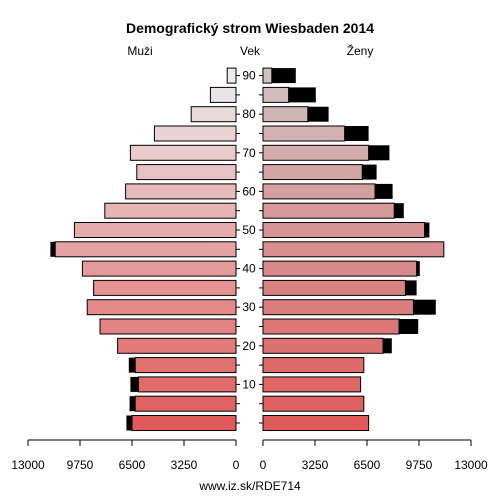 The image size is (500, 500). What do you see at coordinates (419, 465) in the screenshot?
I see `x-tick-label-right: 9750` at bounding box center [419, 465].